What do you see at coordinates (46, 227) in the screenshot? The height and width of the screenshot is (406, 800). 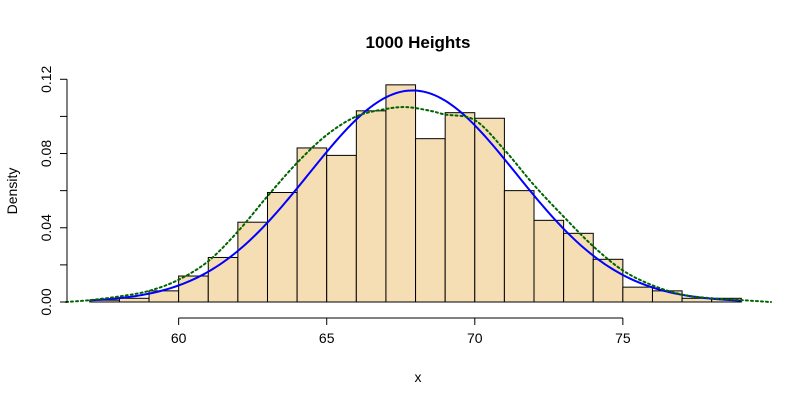 I see `y-tick-label: 0.04` at bounding box center [46, 227].